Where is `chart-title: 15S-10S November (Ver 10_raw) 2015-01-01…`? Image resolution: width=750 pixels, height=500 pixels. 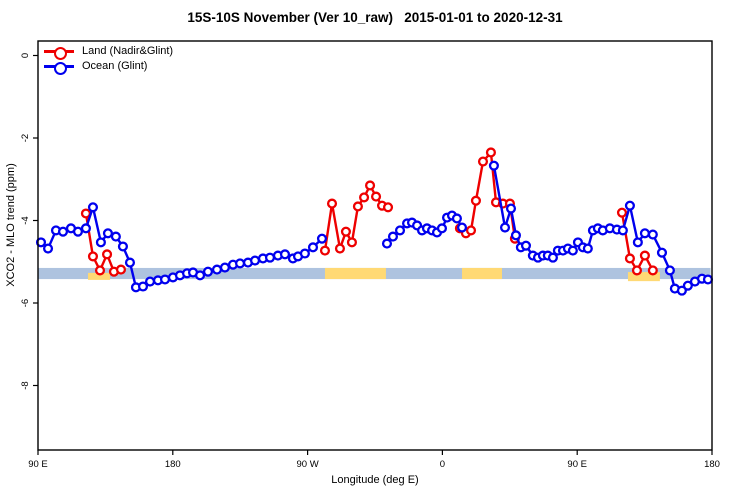
chart-title: 15S-10S November (Ver 10_raw) 2015-01-01… is located at coordinates (375, 17).